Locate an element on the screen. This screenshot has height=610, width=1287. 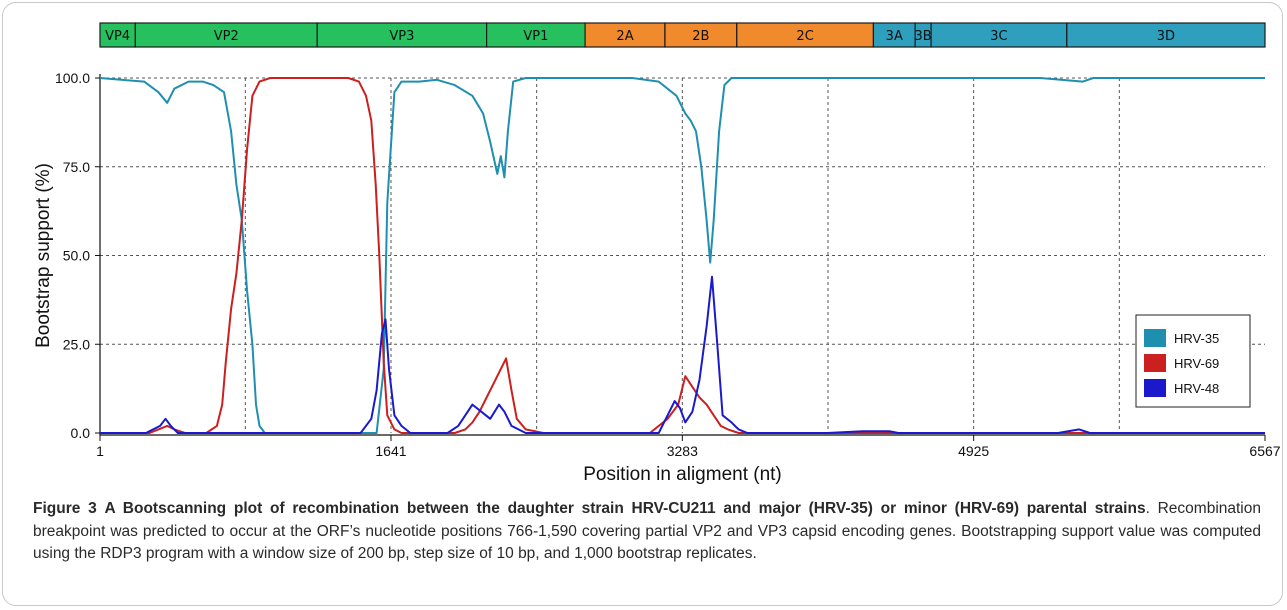
genome-region-vp3 is located at coordinates (402, 35).